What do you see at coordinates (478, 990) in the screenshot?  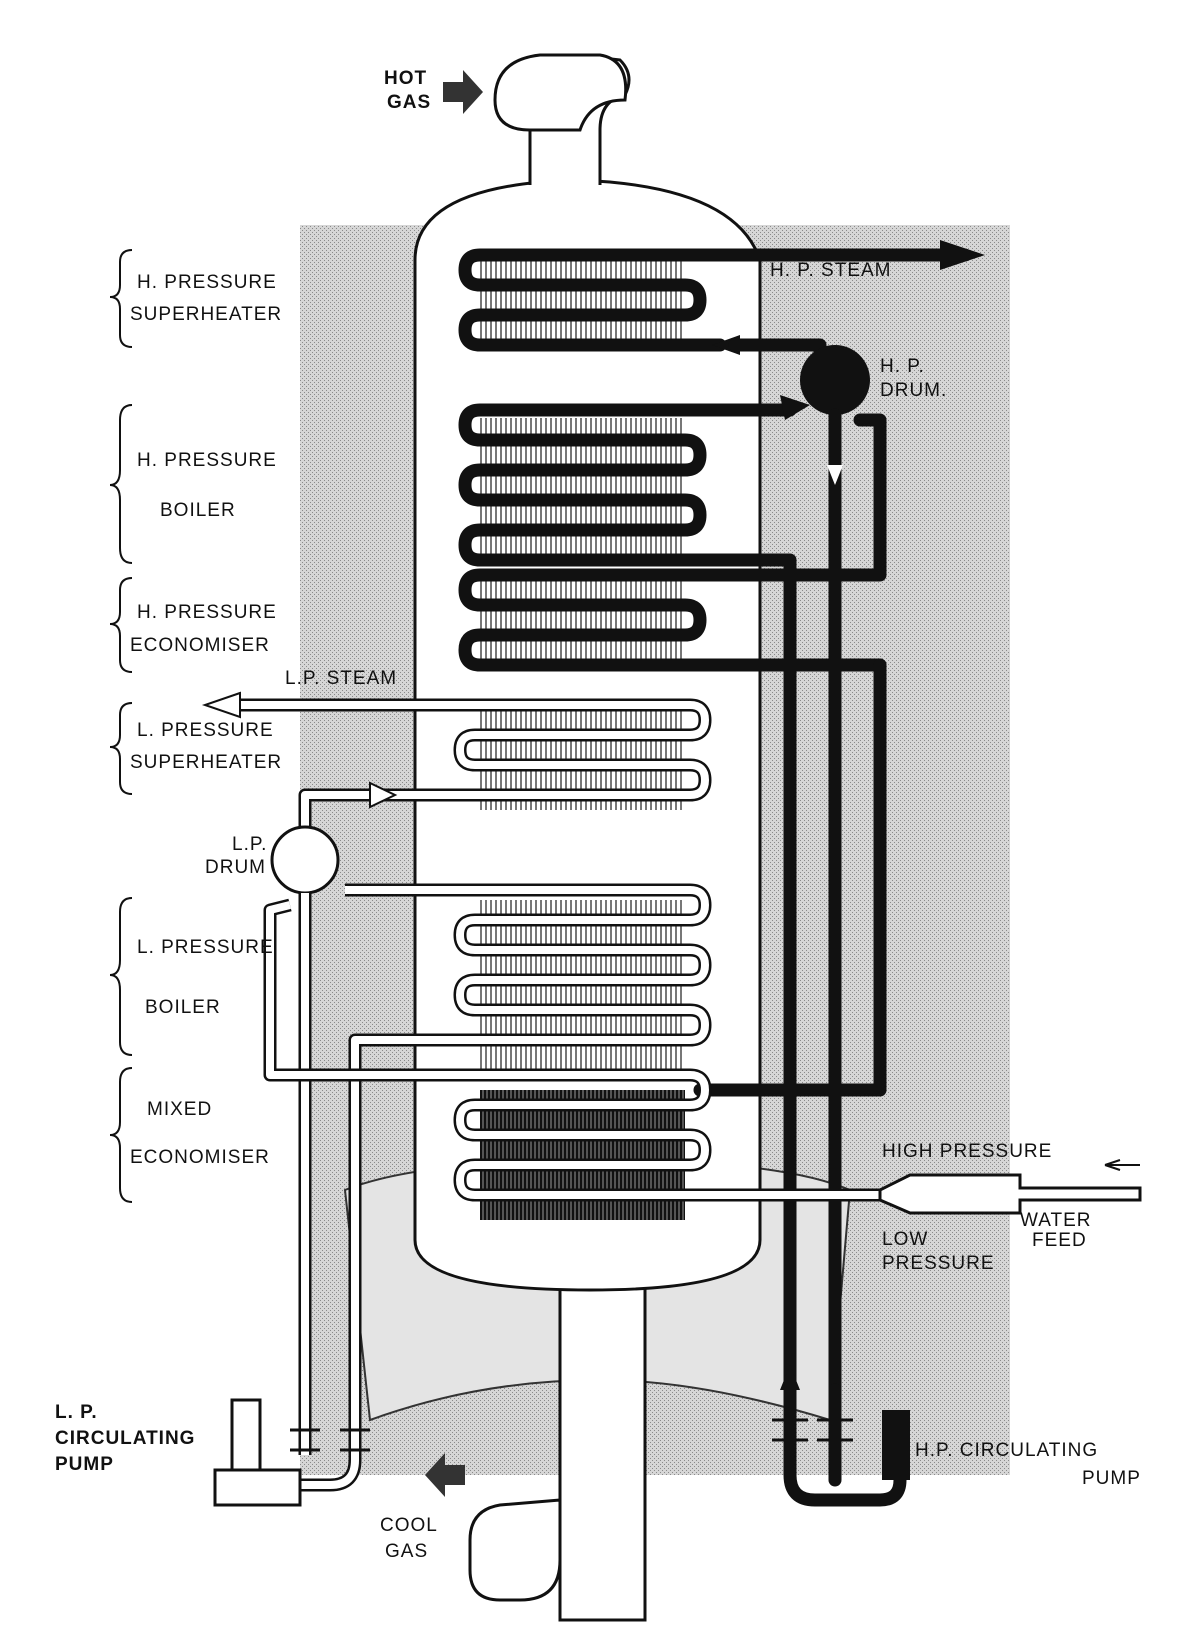 I see `lp-economiser-link-inner` at bounding box center [478, 990].